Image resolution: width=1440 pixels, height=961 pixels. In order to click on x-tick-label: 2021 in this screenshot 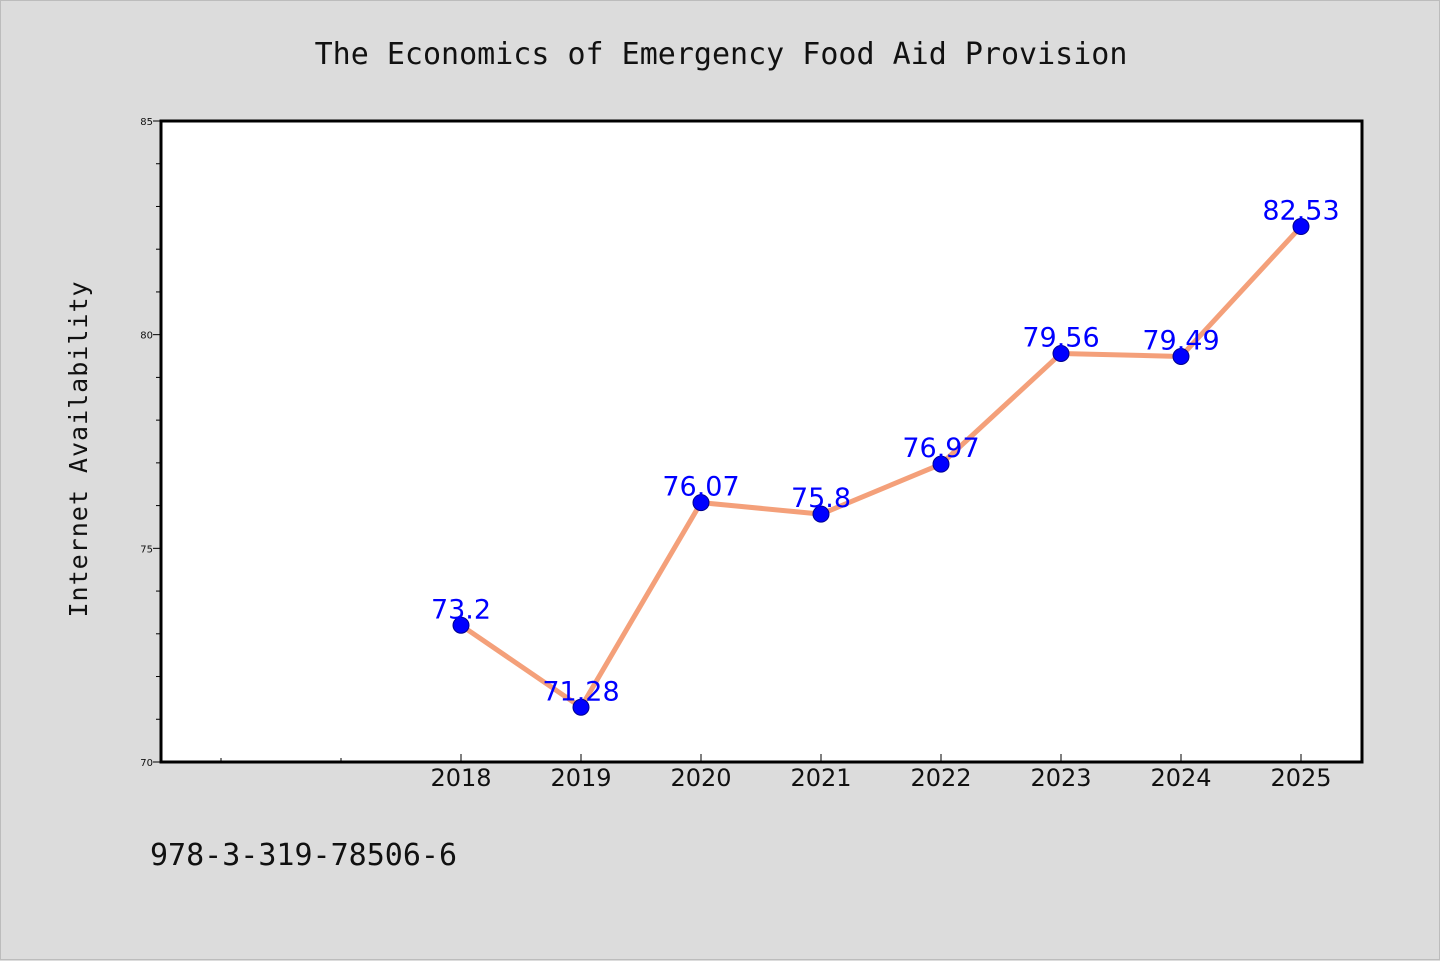, I will do `click(820, 778)`.